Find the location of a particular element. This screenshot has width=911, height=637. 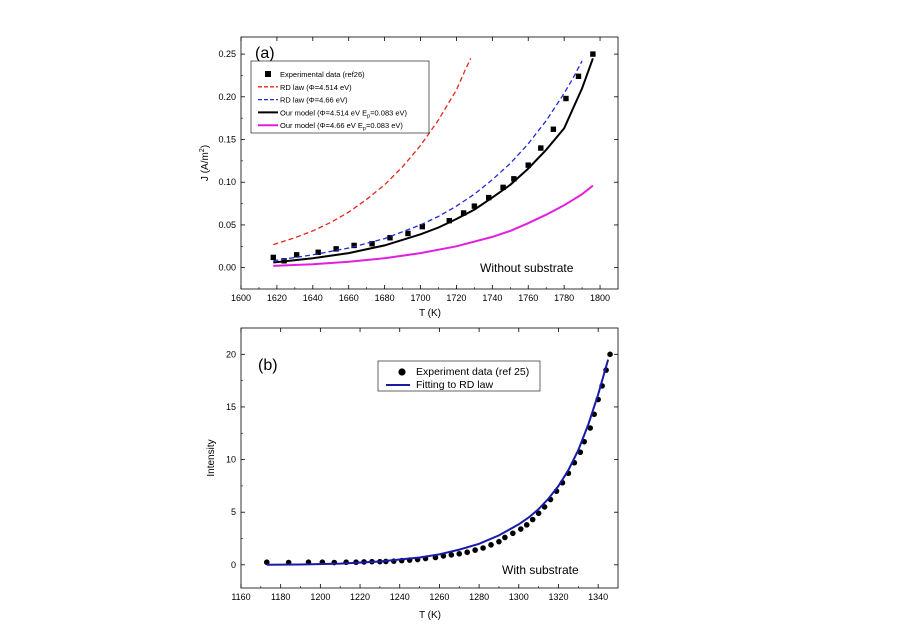

x-tick-label: 1340 is located at coordinates (598, 597).